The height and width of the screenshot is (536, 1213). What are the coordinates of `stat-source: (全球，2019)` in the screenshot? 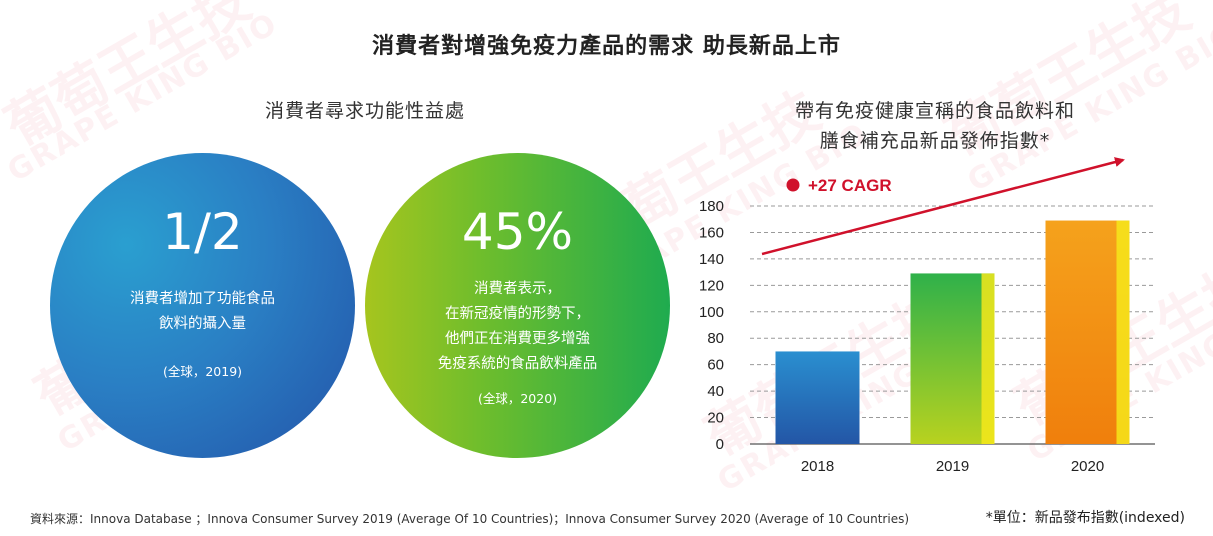 It's located at (202, 371).